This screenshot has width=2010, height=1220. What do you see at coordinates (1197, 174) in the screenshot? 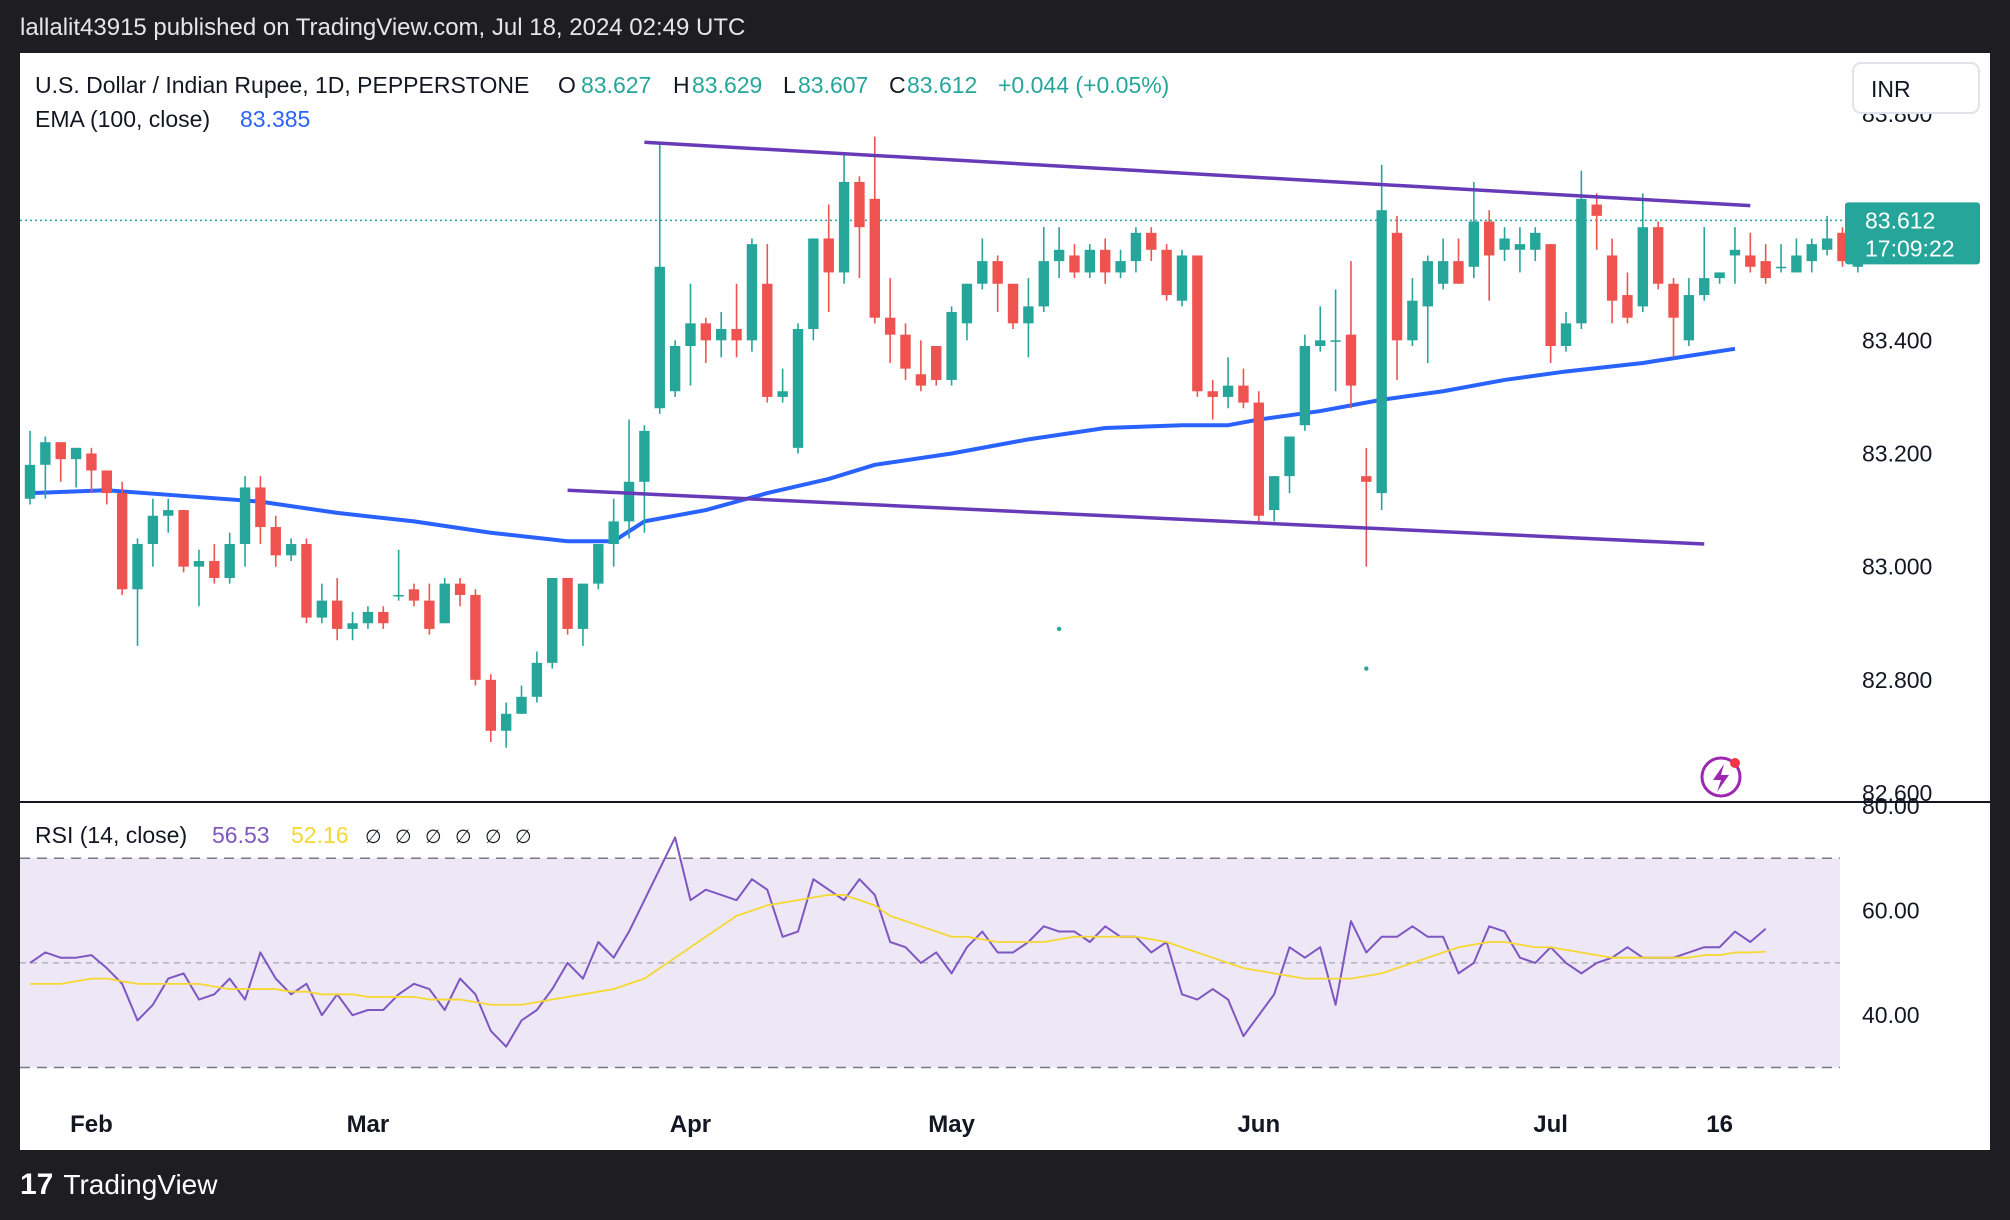
I see `upper-trendline` at bounding box center [1197, 174].